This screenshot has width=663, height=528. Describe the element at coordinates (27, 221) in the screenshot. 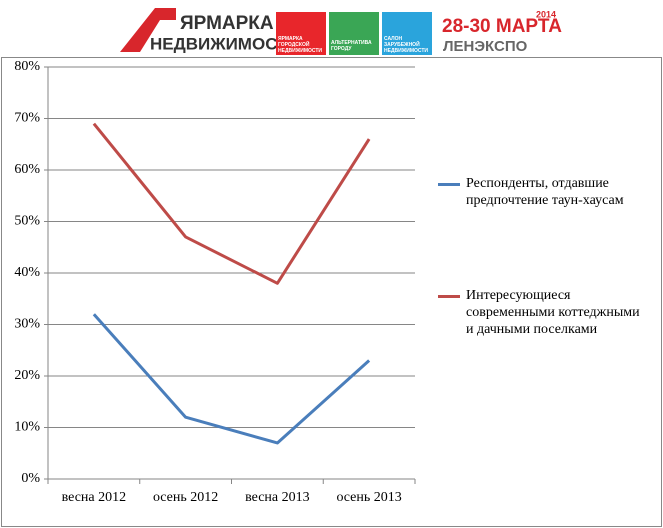

I see `y-tick-label: 50%` at that location.